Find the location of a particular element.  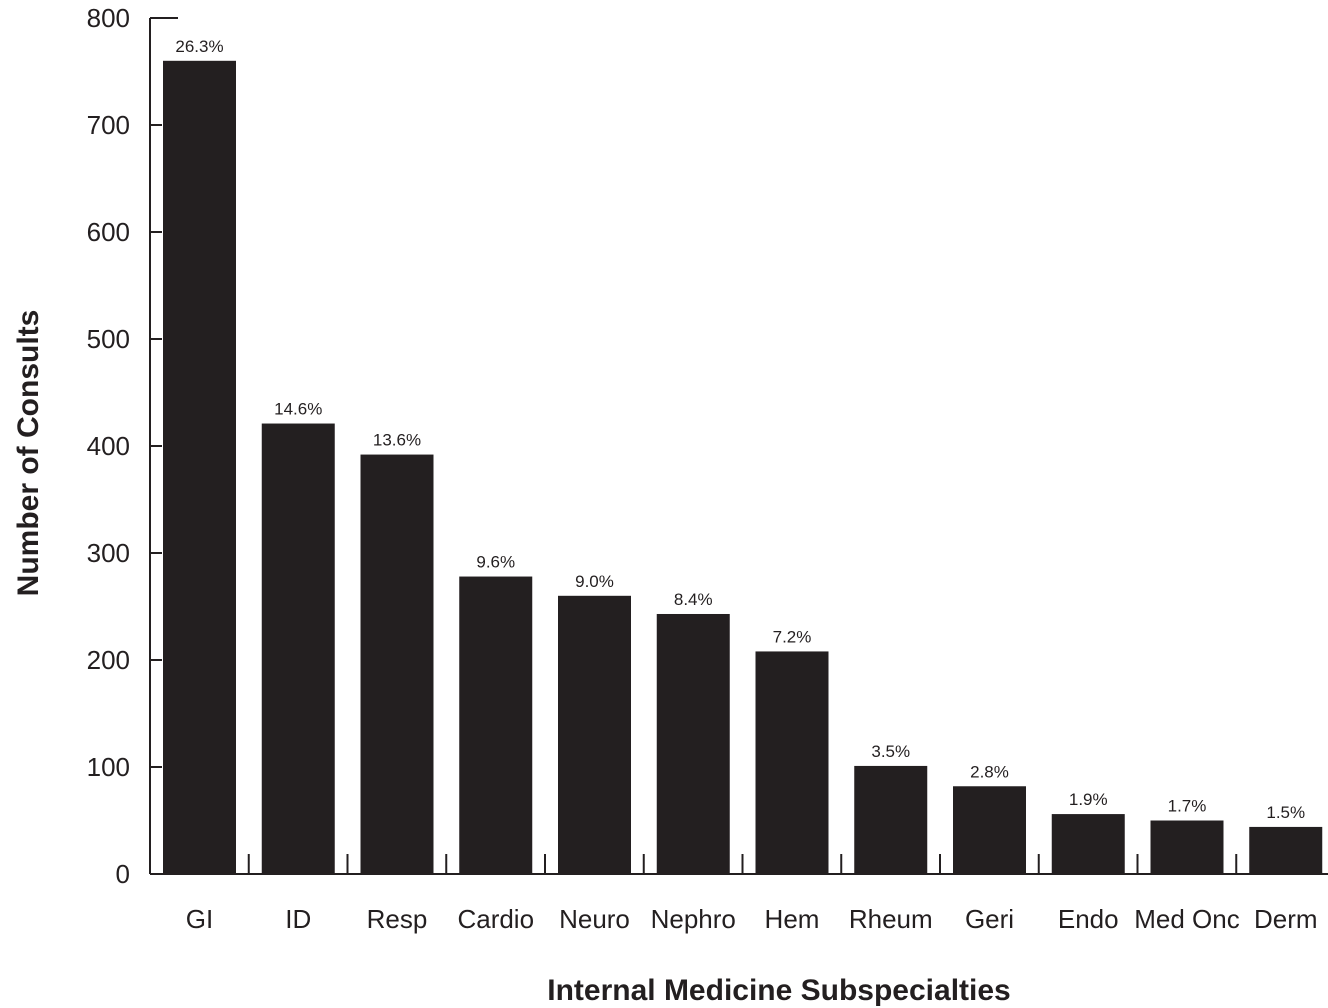

y-axis-title: Number of Consults is located at coordinates (28, 453).